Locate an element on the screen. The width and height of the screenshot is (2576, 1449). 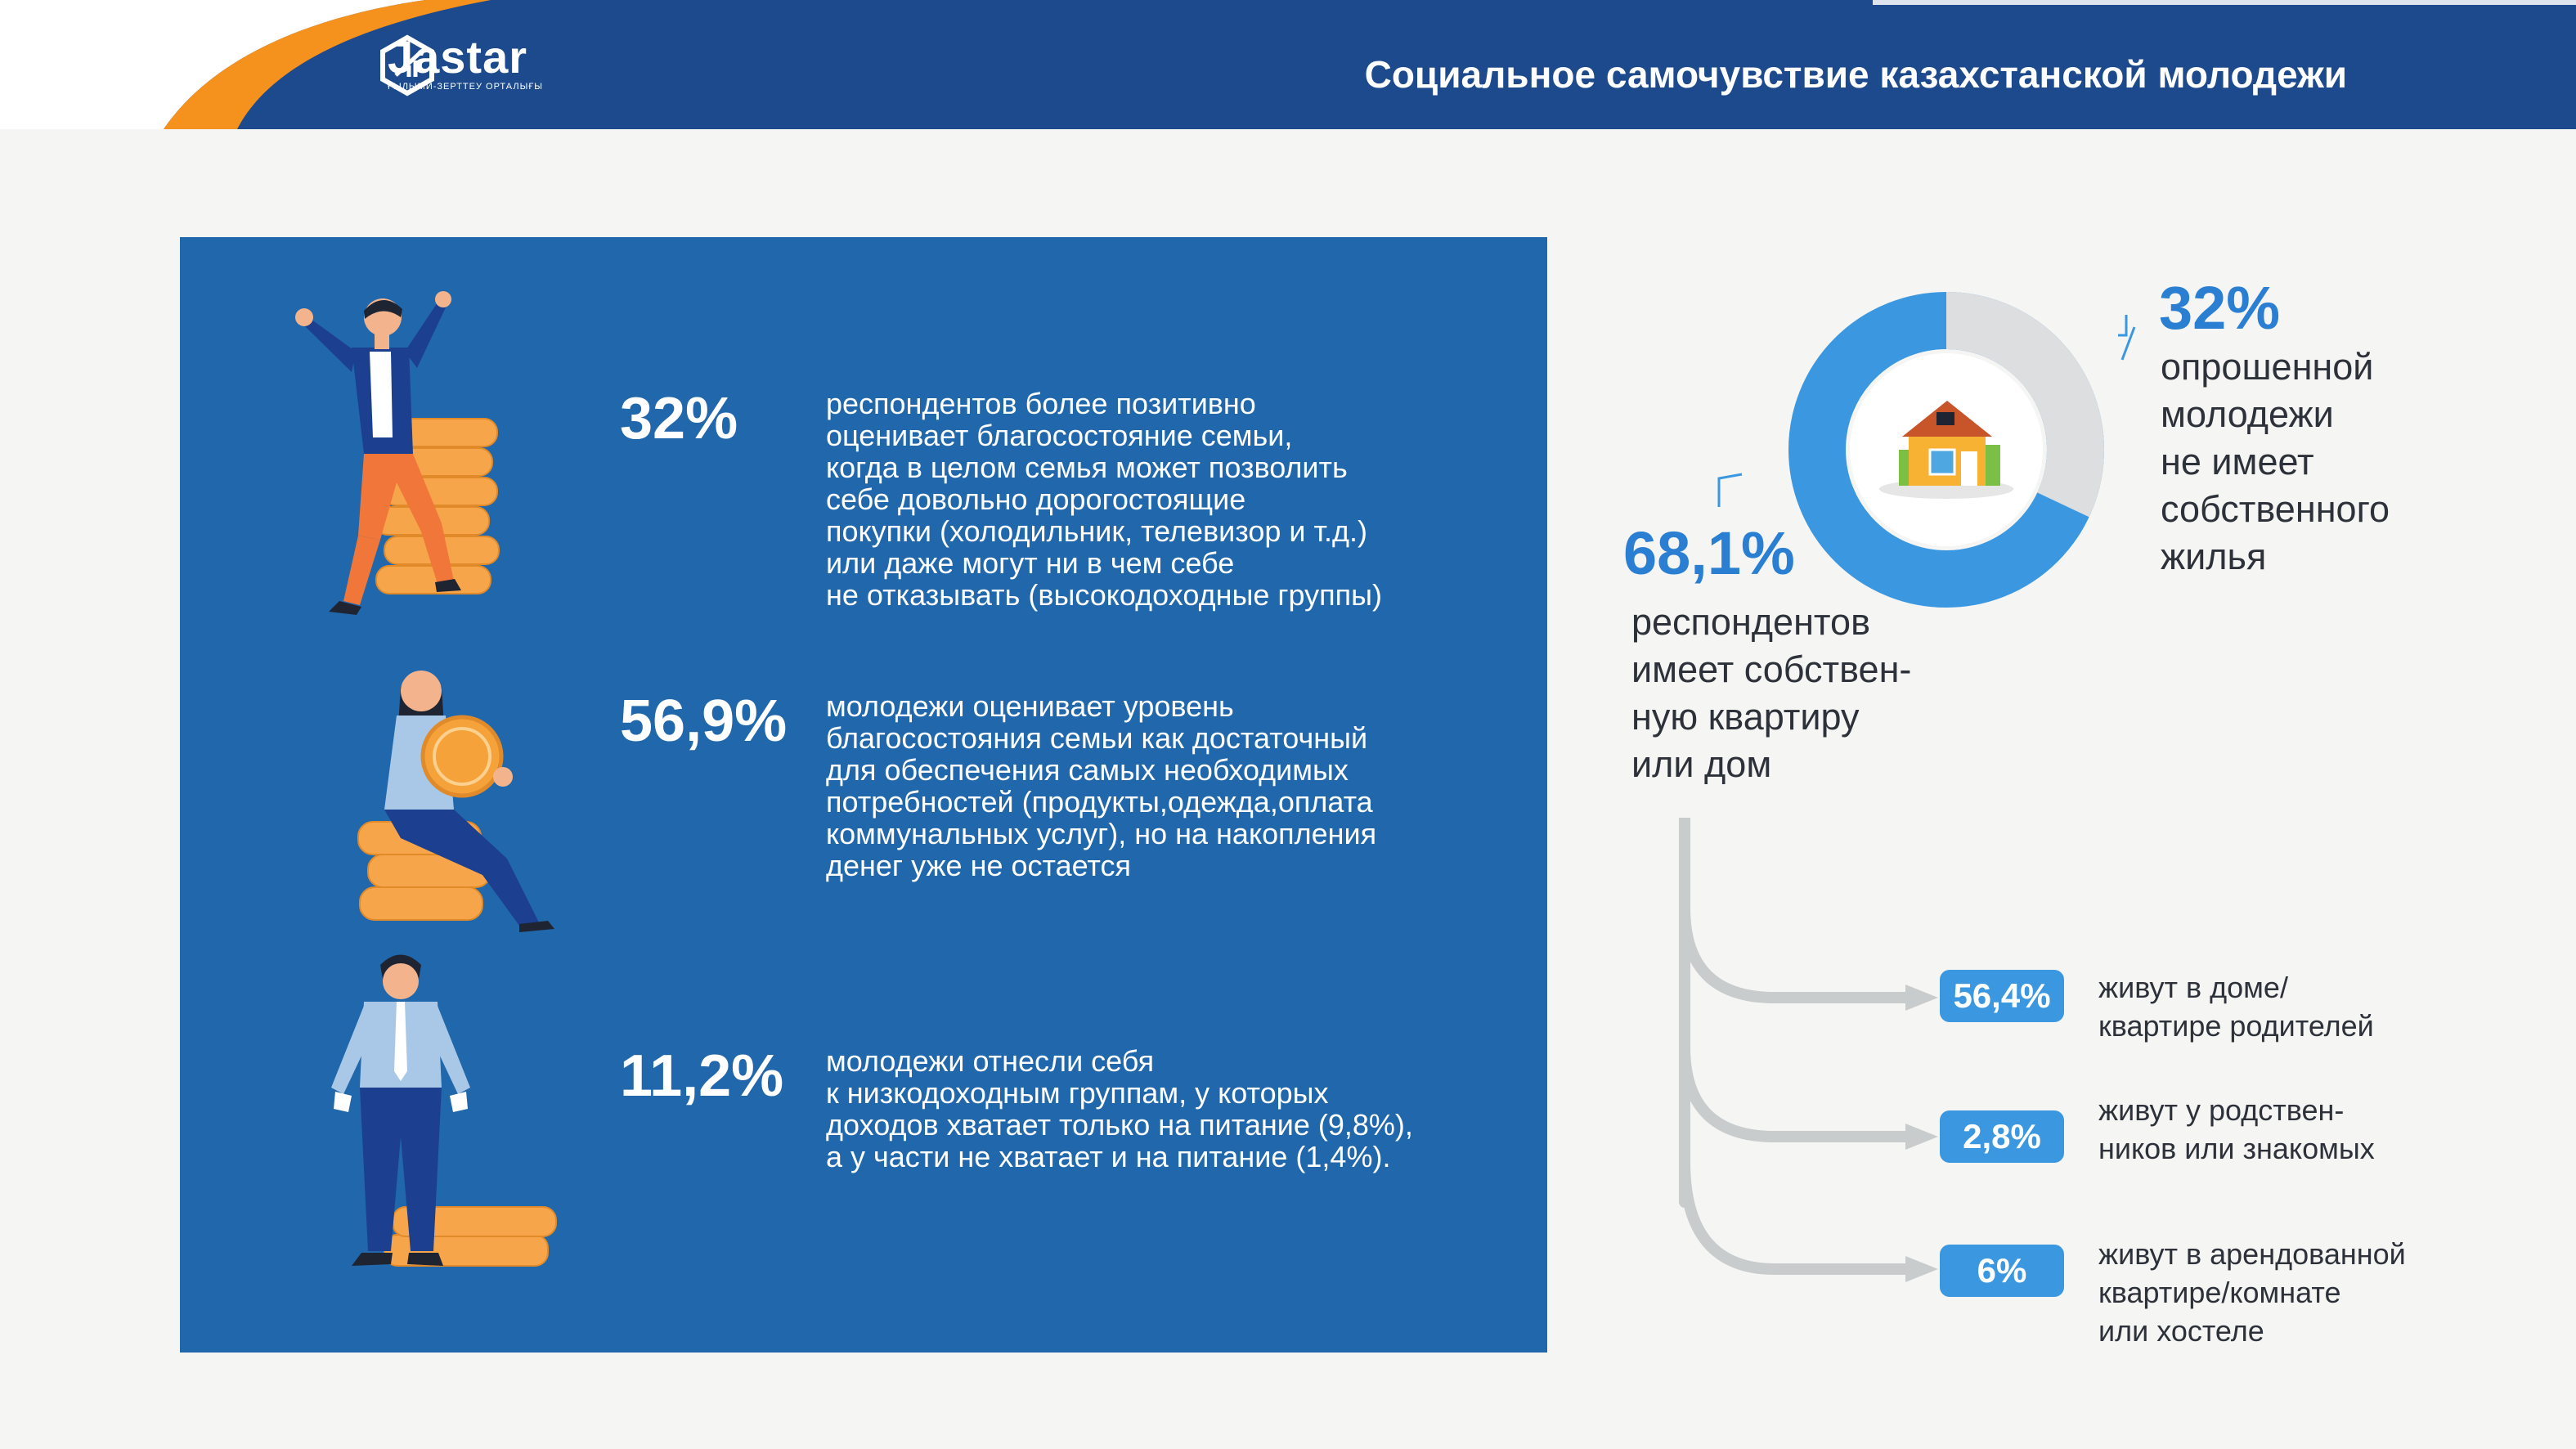
relatives-text: живут у родствен- ников или знакомых is located at coordinates (2237, 1129).